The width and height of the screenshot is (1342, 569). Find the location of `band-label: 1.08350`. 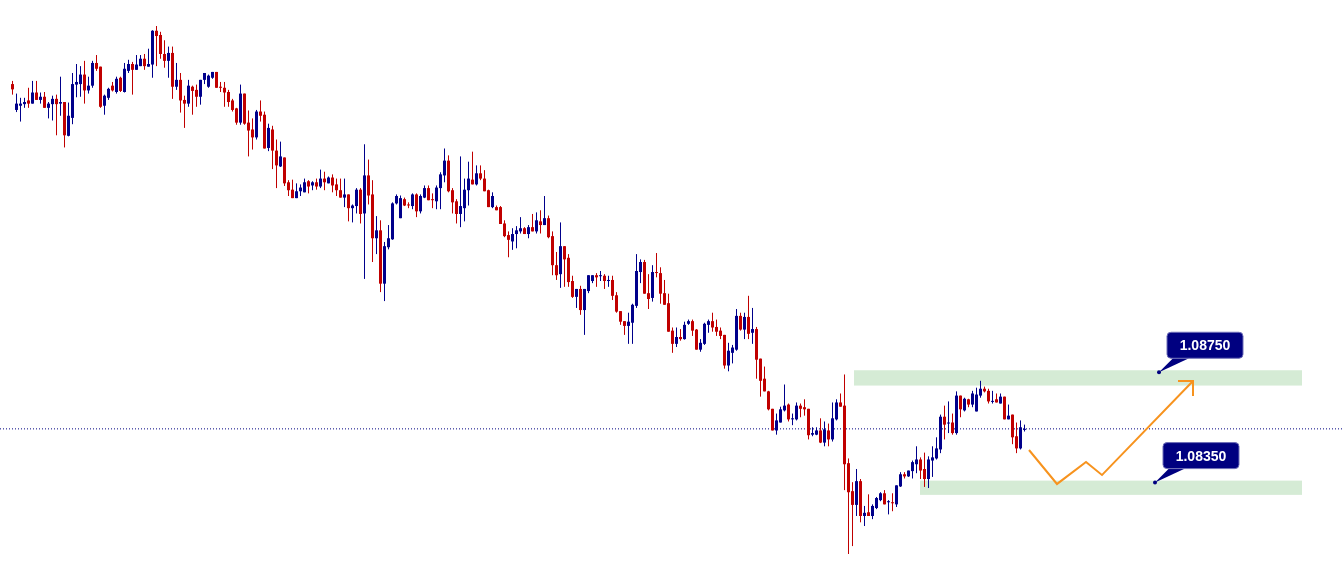

band-label: 1.08350 is located at coordinates (1201, 455).